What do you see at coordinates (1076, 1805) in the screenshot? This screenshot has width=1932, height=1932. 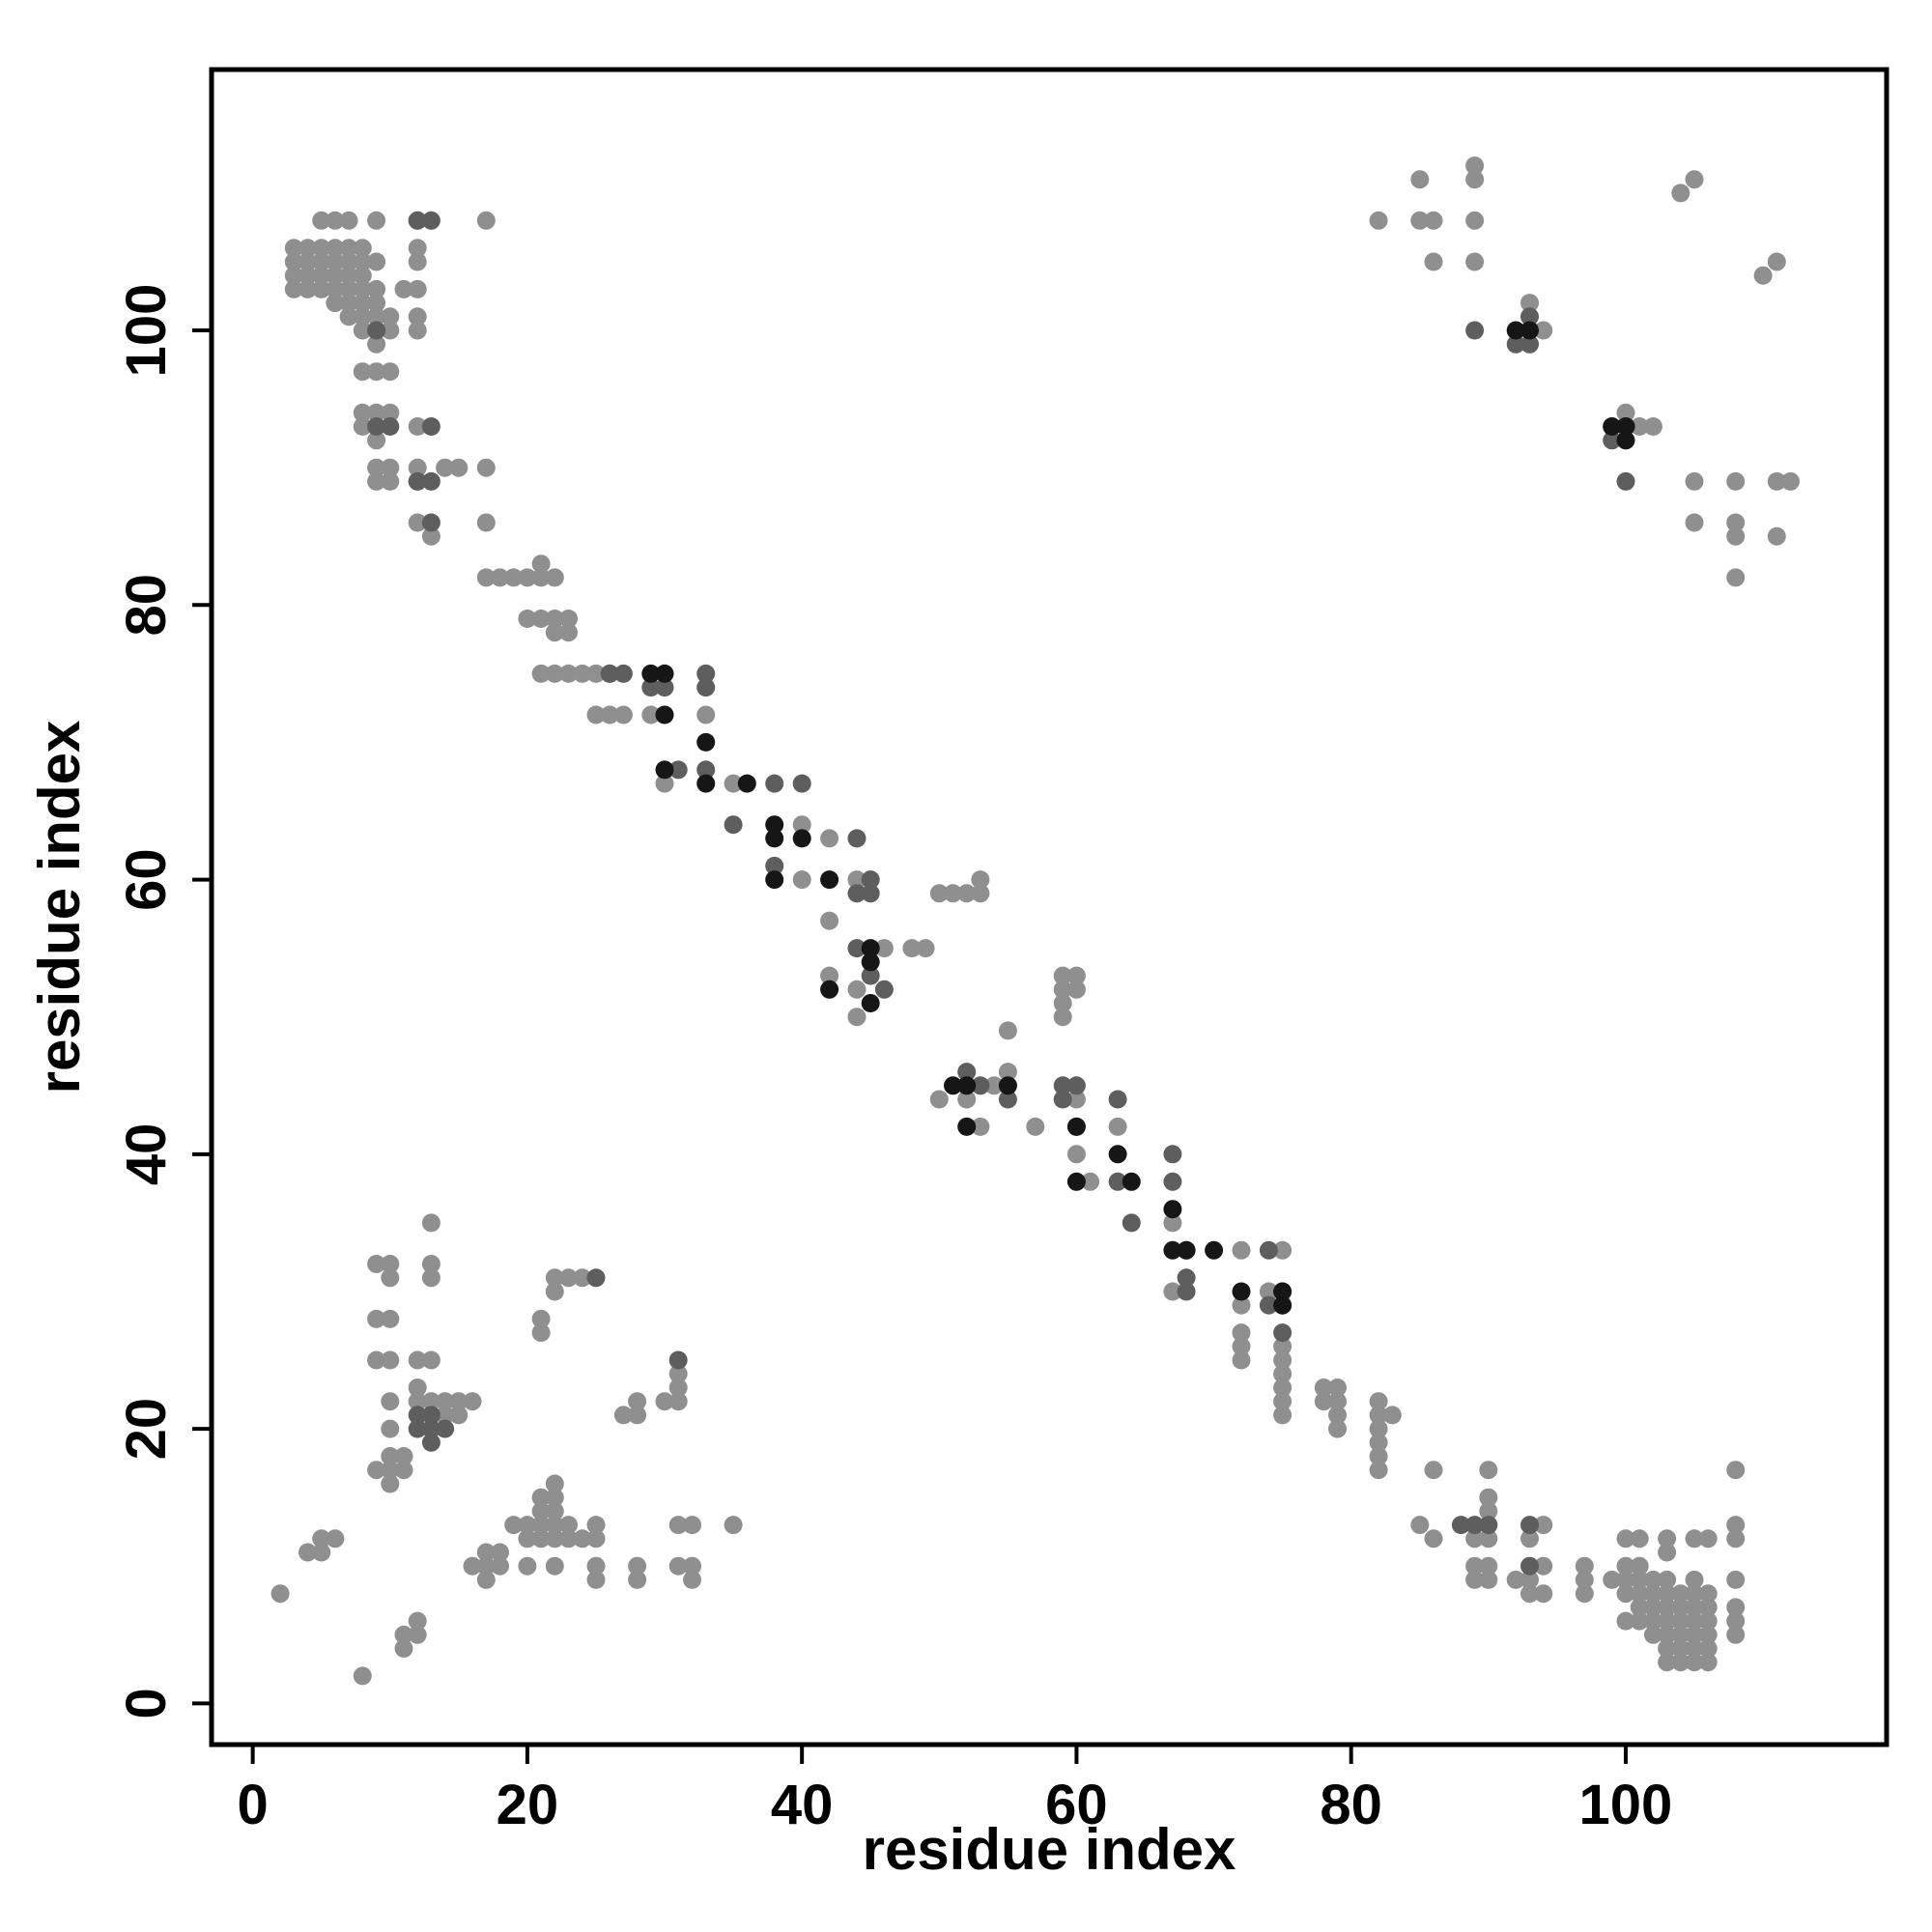 I see `x-tick-label: 60` at bounding box center [1076, 1805].